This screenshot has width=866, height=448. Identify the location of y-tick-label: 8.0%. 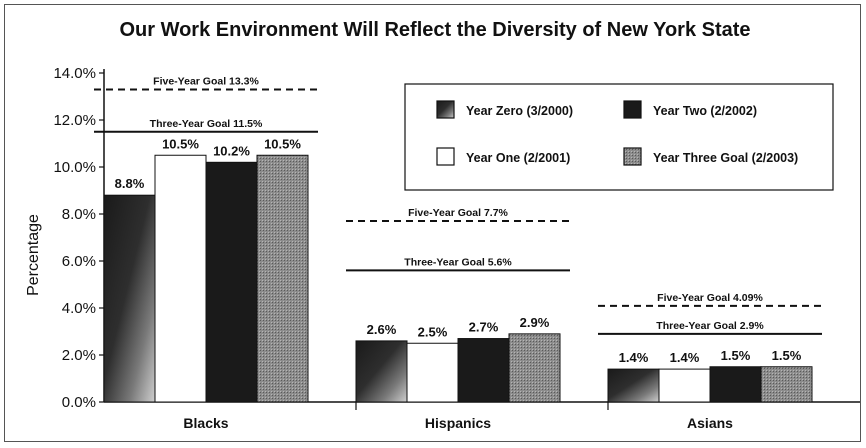
(79, 214).